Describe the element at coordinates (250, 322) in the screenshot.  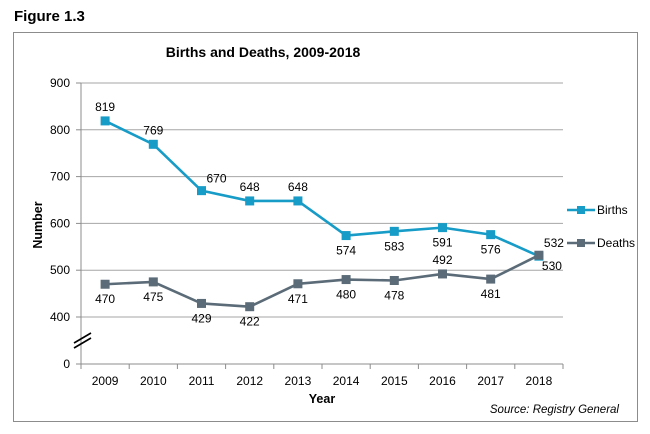
I see `data-label-deaths: 422` at that location.